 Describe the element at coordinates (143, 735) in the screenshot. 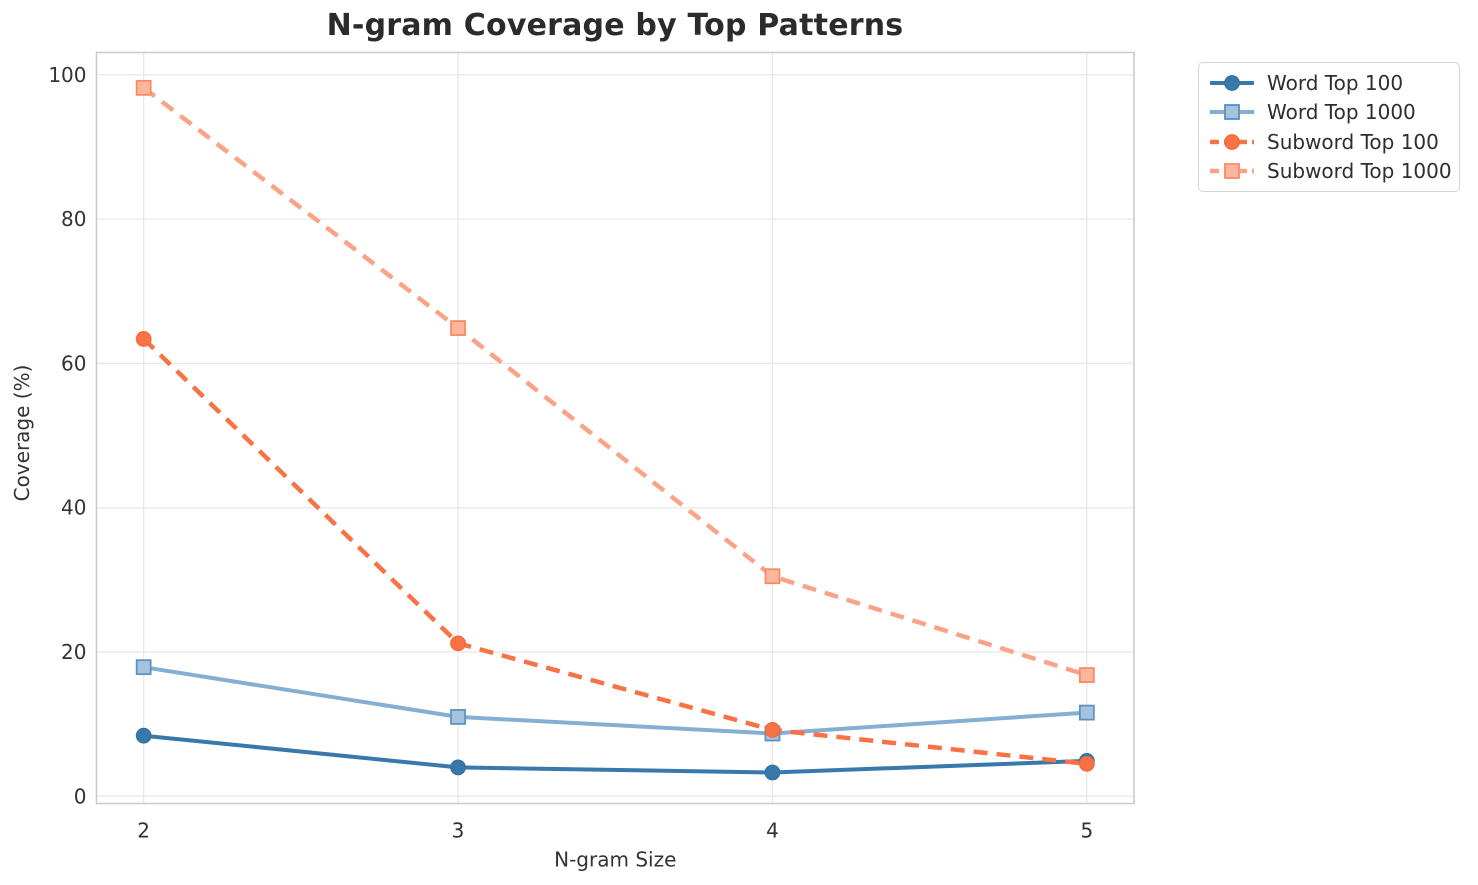

I see `marker-word-top-100-x2` at that location.